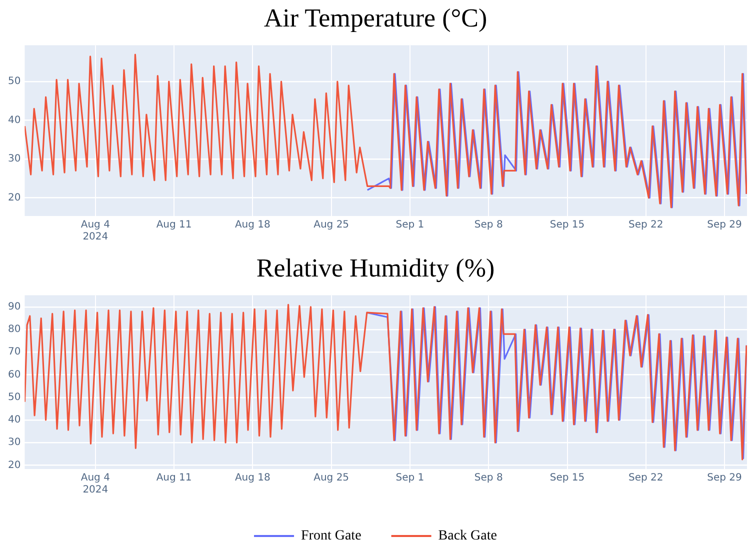 The height and width of the screenshot is (553, 755). What do you see at coordinates (14, 307) in the screenshot?
I see `y-tick-label: 90` at bounding box center [14, 307].